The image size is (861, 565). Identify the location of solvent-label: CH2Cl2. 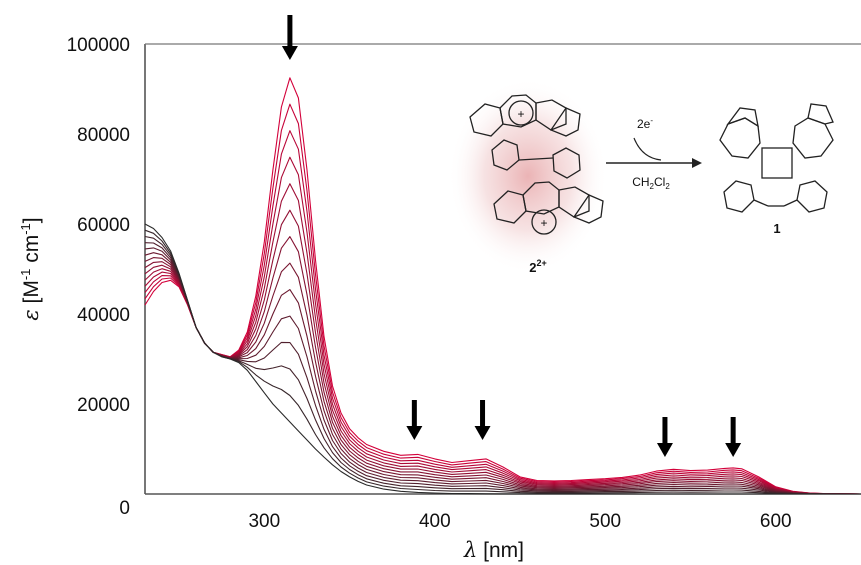
(651, 183).